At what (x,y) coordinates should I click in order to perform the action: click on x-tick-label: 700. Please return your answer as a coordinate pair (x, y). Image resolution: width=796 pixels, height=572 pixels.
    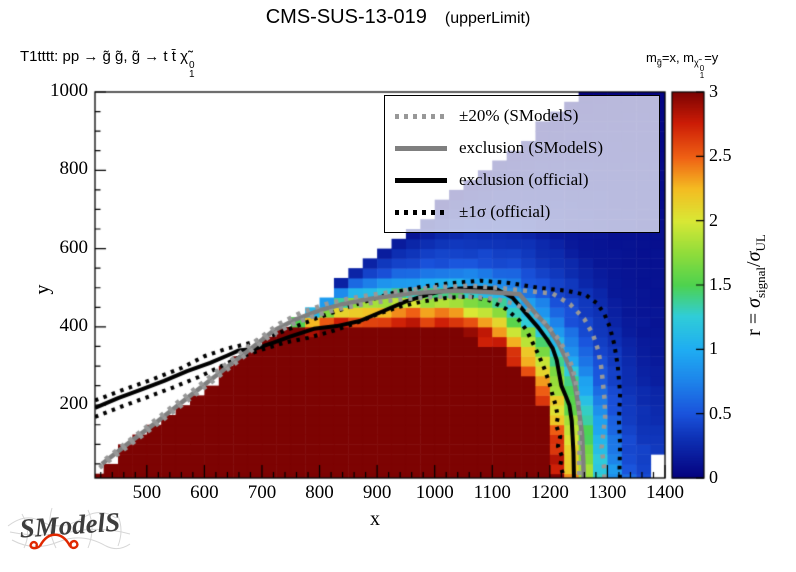
    Looking at the image, I should click on (262, 492).